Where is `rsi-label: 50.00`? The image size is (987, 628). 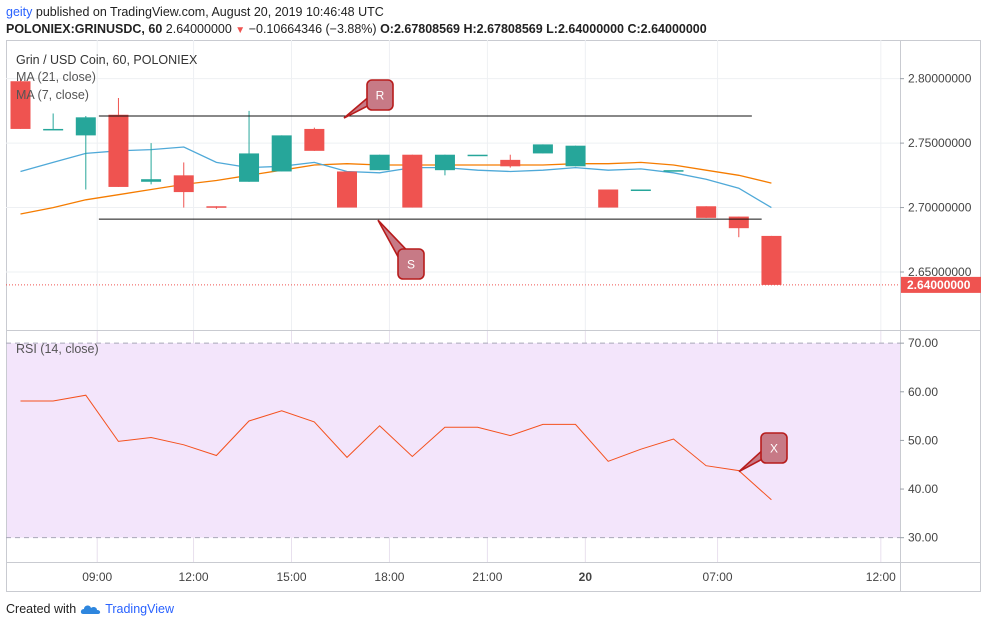 rsi-label: 50.00 is located at coordinates (923, 440).